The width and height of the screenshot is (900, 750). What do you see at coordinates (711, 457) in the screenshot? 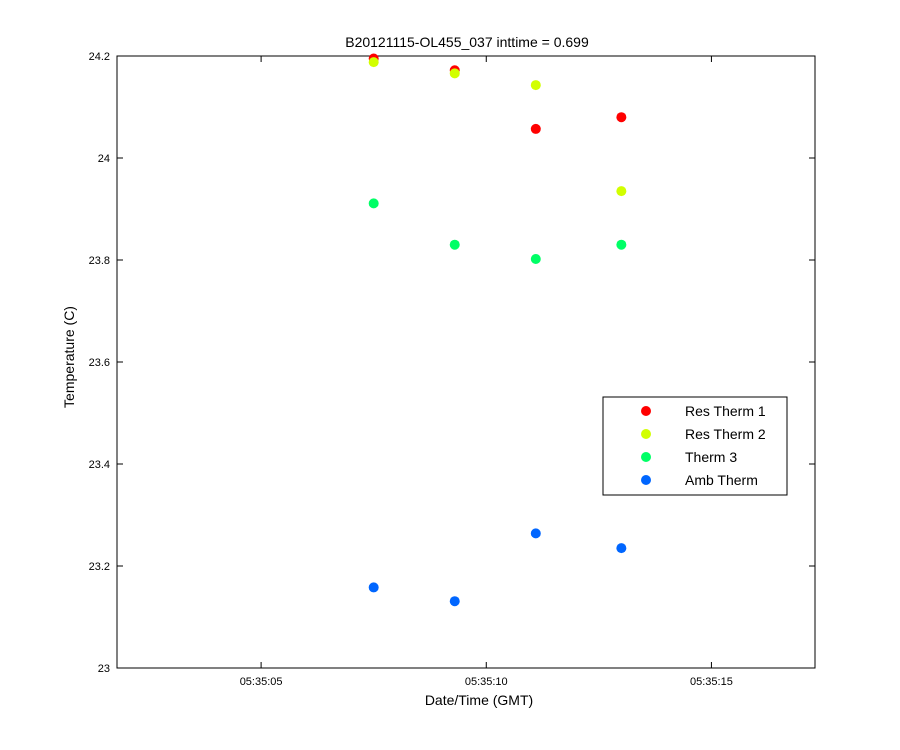
I see `legend-label-therm-3: Therm 3` at bounding box center [711, 457].